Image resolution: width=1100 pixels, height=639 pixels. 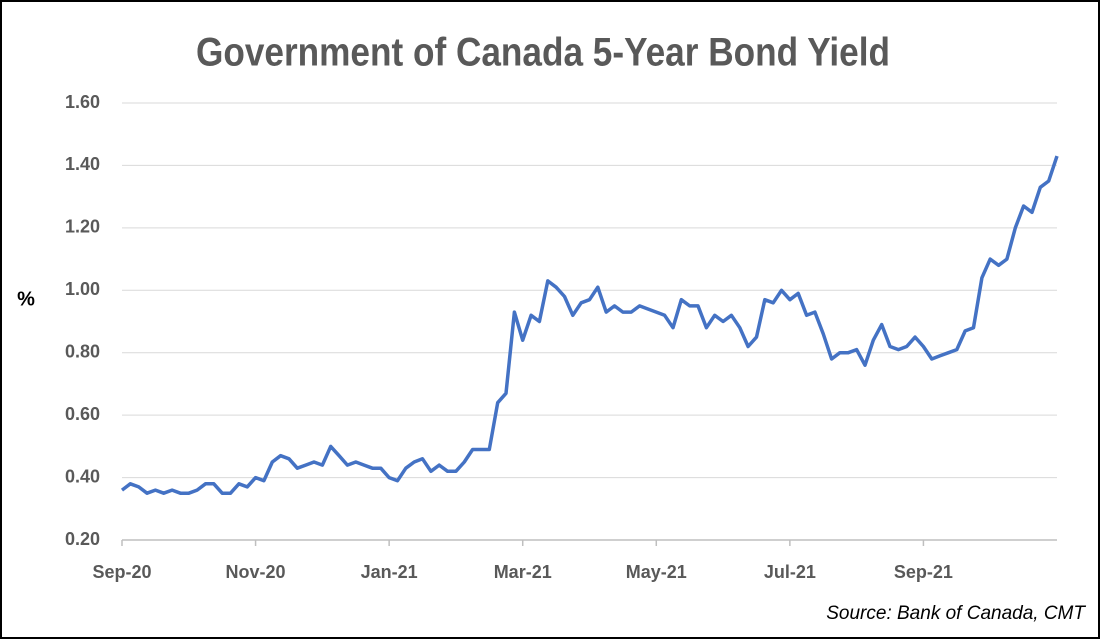 What do you see at coordinates (121, 572) in the screenshot?
I see `x-tick-label: Sep-20` at bounding box center [121, 572].